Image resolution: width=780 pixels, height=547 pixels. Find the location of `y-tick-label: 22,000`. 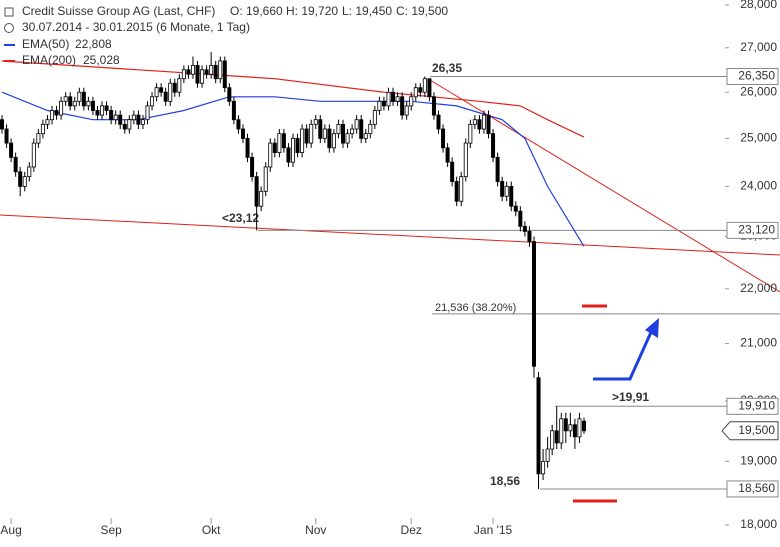

y-tick-label: 22,000 is located at coordinates (758, 288).